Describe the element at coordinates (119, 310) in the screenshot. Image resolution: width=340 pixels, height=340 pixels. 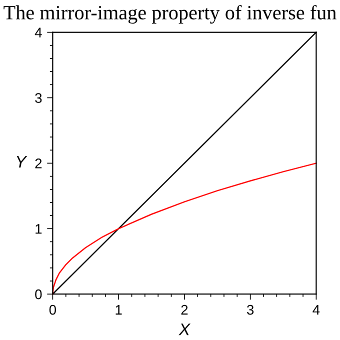
I see `x-tick-label: 1` at that location.